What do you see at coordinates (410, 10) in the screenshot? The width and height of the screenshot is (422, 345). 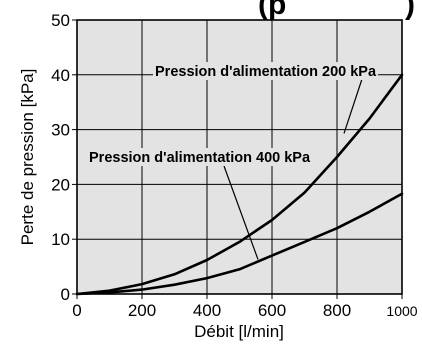 I see `title-fragment-right: )` at bounding box center [410, 10].